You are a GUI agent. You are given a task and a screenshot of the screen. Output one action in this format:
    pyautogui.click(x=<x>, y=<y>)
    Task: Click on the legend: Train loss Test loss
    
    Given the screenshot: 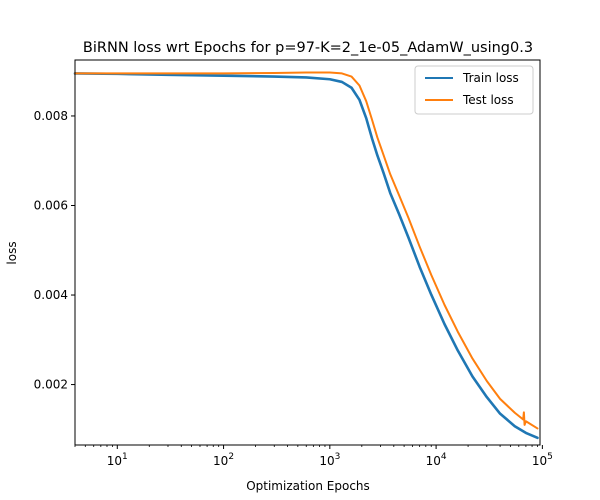 What is the action you would take?
    pyautogui.click(x=474, y=90)
    